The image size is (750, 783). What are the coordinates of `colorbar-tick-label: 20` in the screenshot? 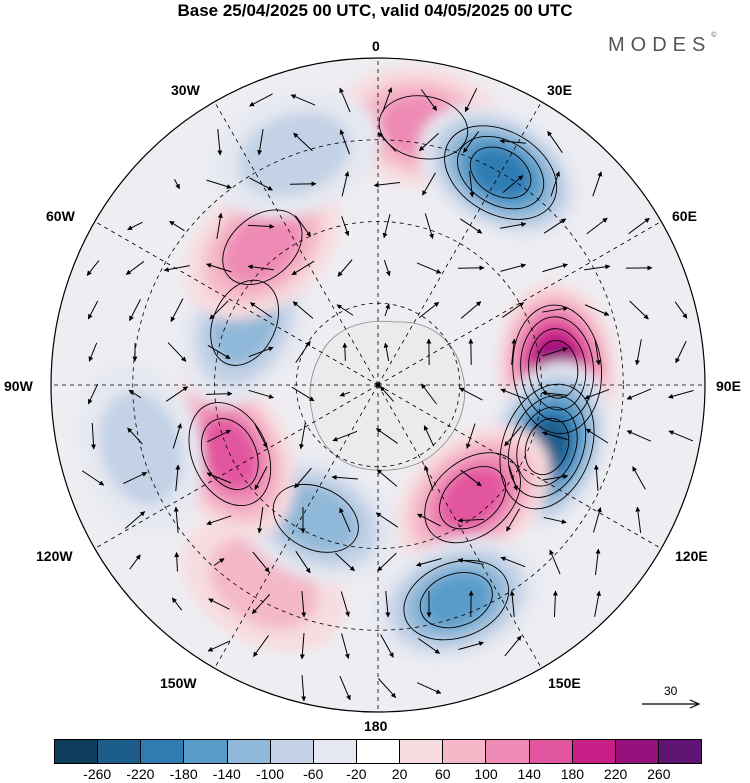 It's located at (399, 774).